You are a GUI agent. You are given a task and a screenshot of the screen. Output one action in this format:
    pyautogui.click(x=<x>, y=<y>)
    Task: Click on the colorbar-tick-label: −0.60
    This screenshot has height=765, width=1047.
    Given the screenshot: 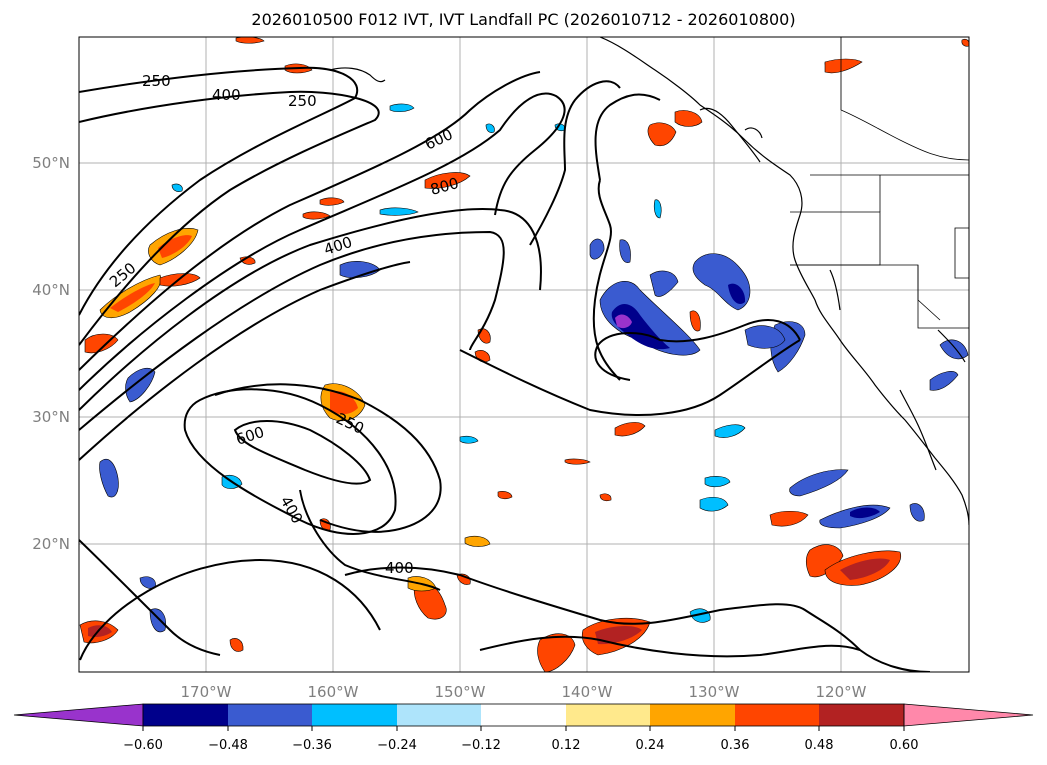 What is the action you would take?
    pyautogui.click(x=143, y=745)
    